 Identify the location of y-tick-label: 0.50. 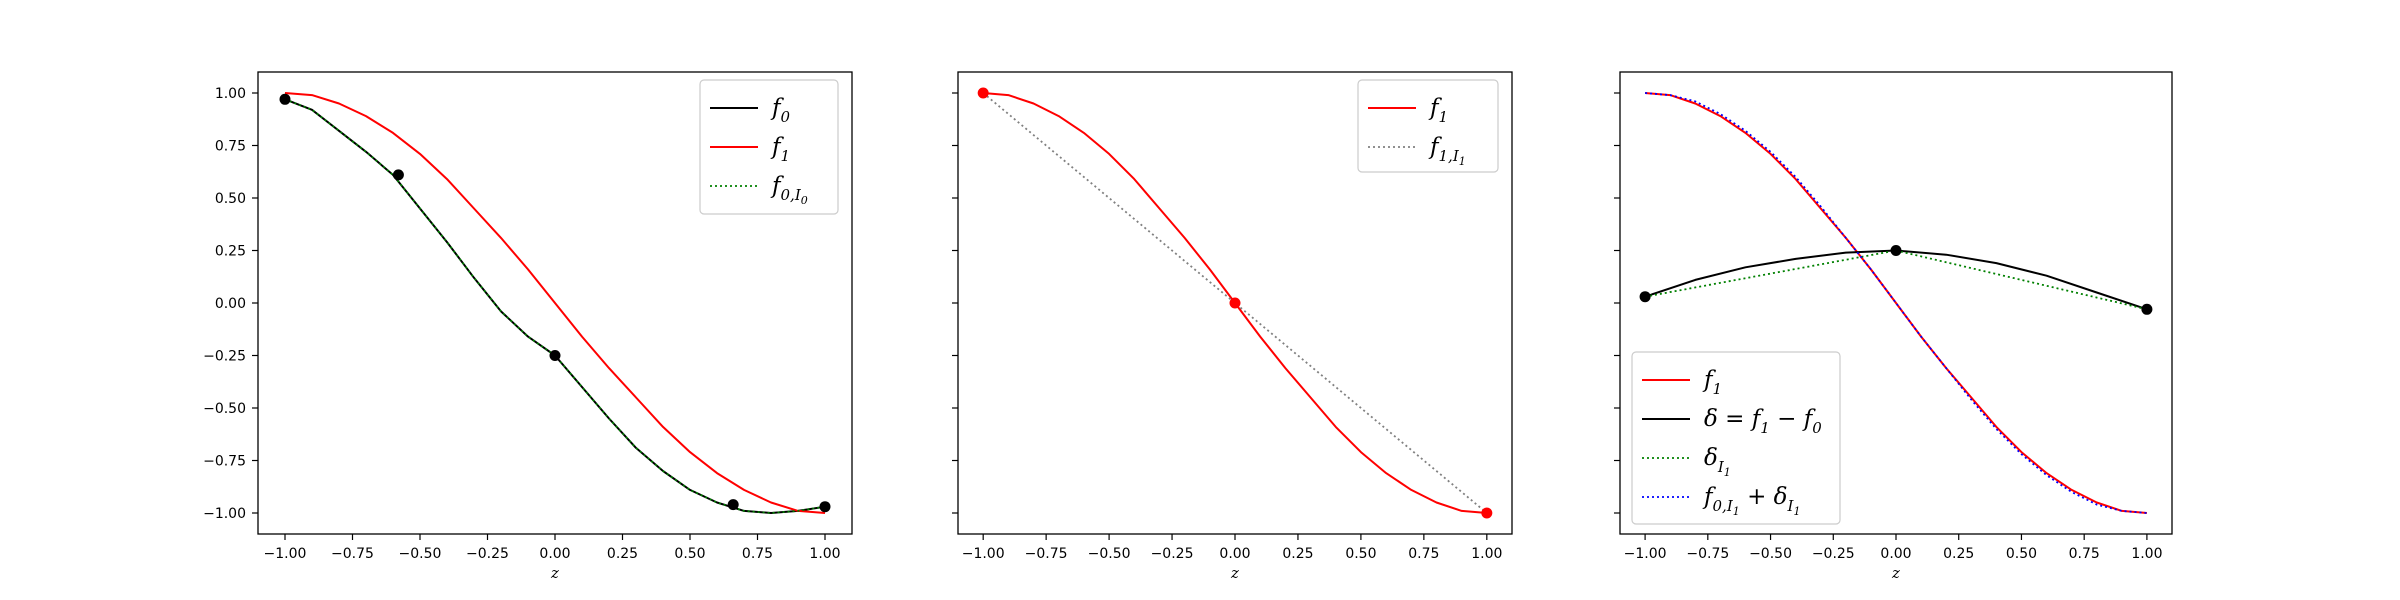
(230, 199).